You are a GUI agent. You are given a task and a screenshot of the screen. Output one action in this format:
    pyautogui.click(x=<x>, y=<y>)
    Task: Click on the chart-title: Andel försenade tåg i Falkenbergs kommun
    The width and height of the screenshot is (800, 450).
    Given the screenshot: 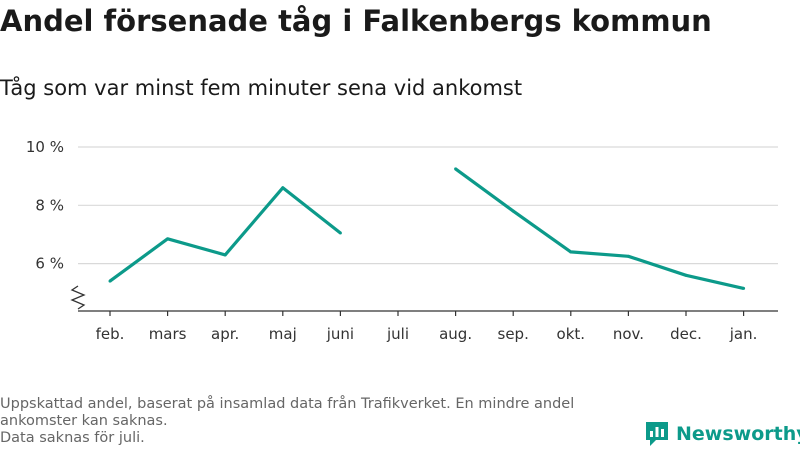 What is the action you would take?
    pyautogui.click(x=356, y=21)
    